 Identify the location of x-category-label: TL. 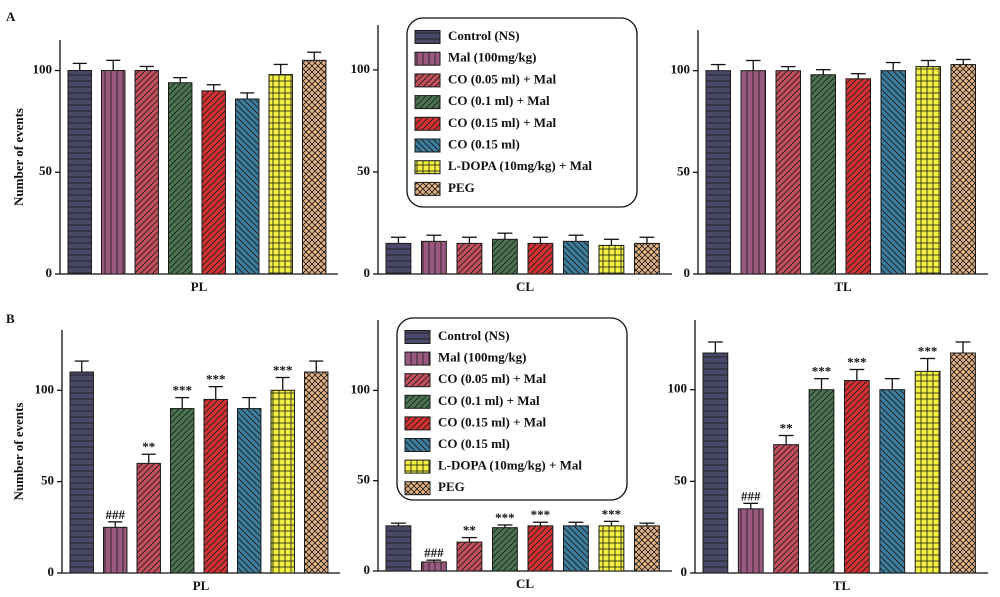
(843, 286).